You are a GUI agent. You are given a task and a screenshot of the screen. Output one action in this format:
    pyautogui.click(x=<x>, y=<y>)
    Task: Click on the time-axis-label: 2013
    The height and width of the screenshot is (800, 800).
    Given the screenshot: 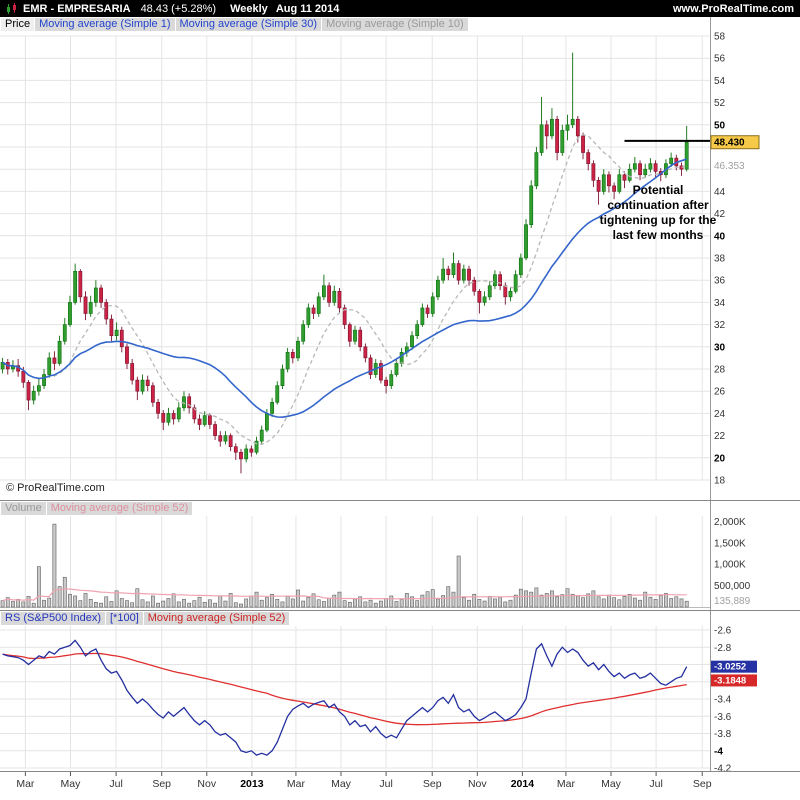 What is the action you would take?
    pyautogui.click(x=252, y=784)
    